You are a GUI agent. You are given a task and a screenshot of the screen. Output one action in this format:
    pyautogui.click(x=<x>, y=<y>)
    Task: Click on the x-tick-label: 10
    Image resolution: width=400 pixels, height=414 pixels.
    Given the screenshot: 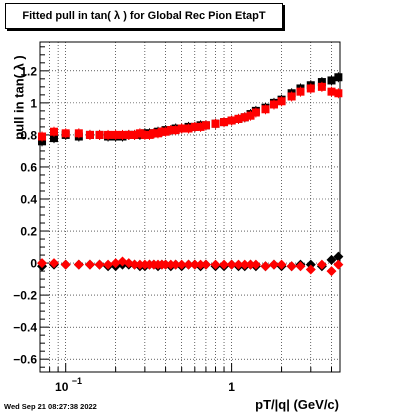 What is the action you would take?
    pyautogui.click(x=62, y=387)
    